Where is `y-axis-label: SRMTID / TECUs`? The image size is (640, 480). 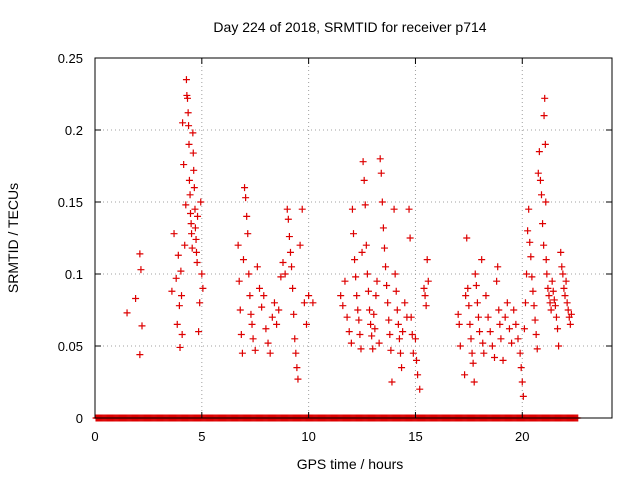 y-axis-label: SRMTID / TECUs is located at coordinates (13, 238).